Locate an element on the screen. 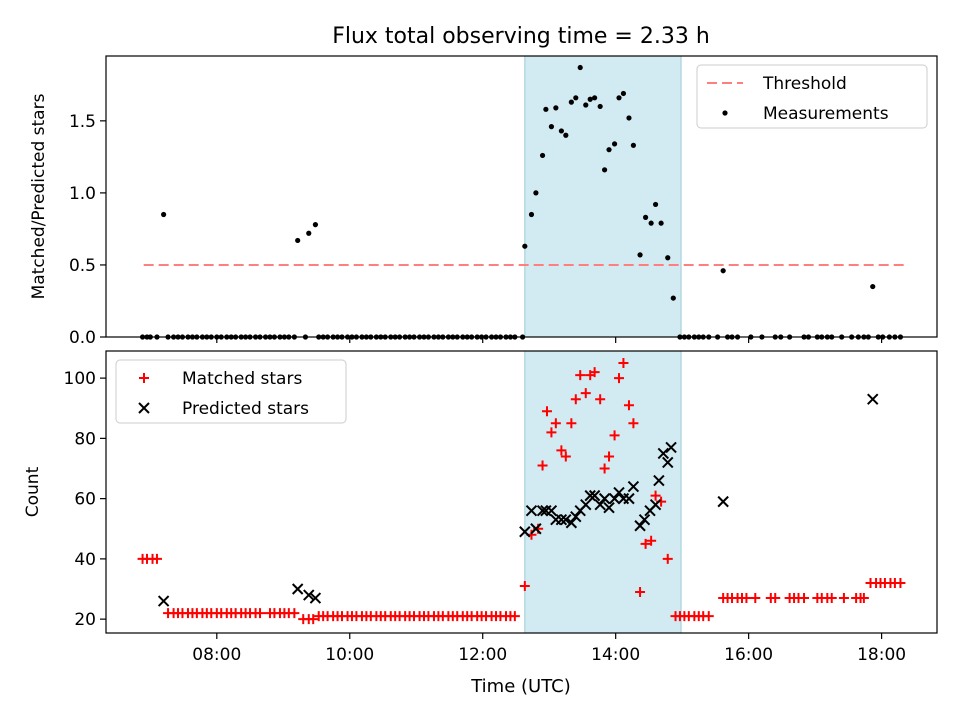  y-tick-label: 60 is located at coordinates (85, 500).